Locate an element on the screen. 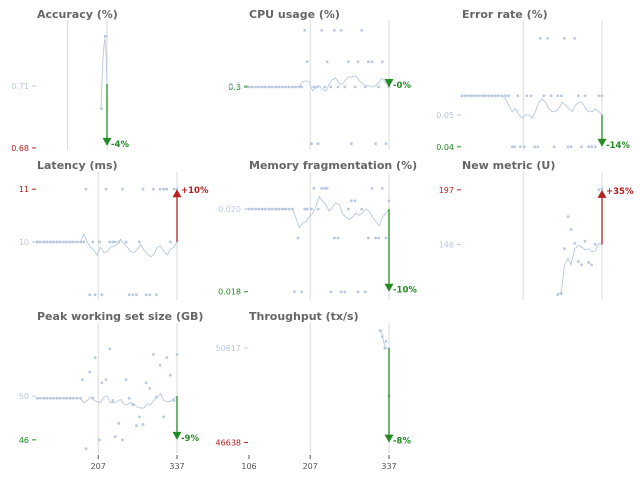  y-tick-label: 0.04 is located at coordinates (445, 147).